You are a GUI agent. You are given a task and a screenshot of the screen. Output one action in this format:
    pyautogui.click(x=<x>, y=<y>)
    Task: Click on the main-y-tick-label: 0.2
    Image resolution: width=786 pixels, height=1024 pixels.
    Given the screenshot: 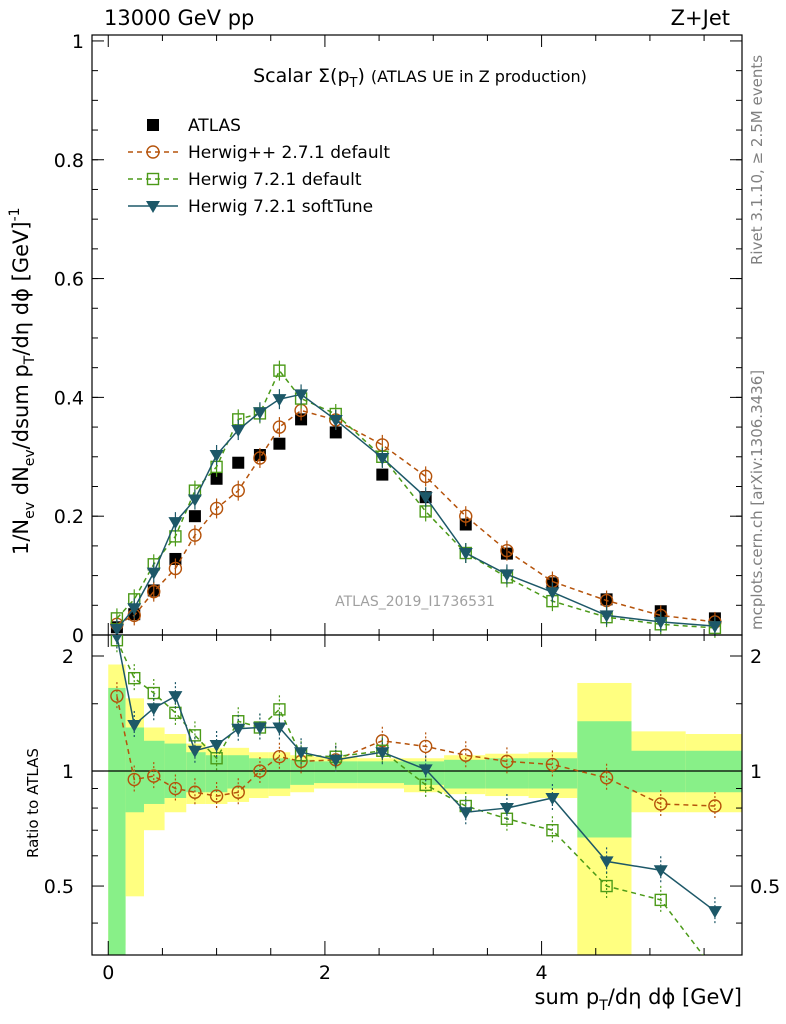 What is the action you would take?
    pyautogui.click(x=69, y=517)
    